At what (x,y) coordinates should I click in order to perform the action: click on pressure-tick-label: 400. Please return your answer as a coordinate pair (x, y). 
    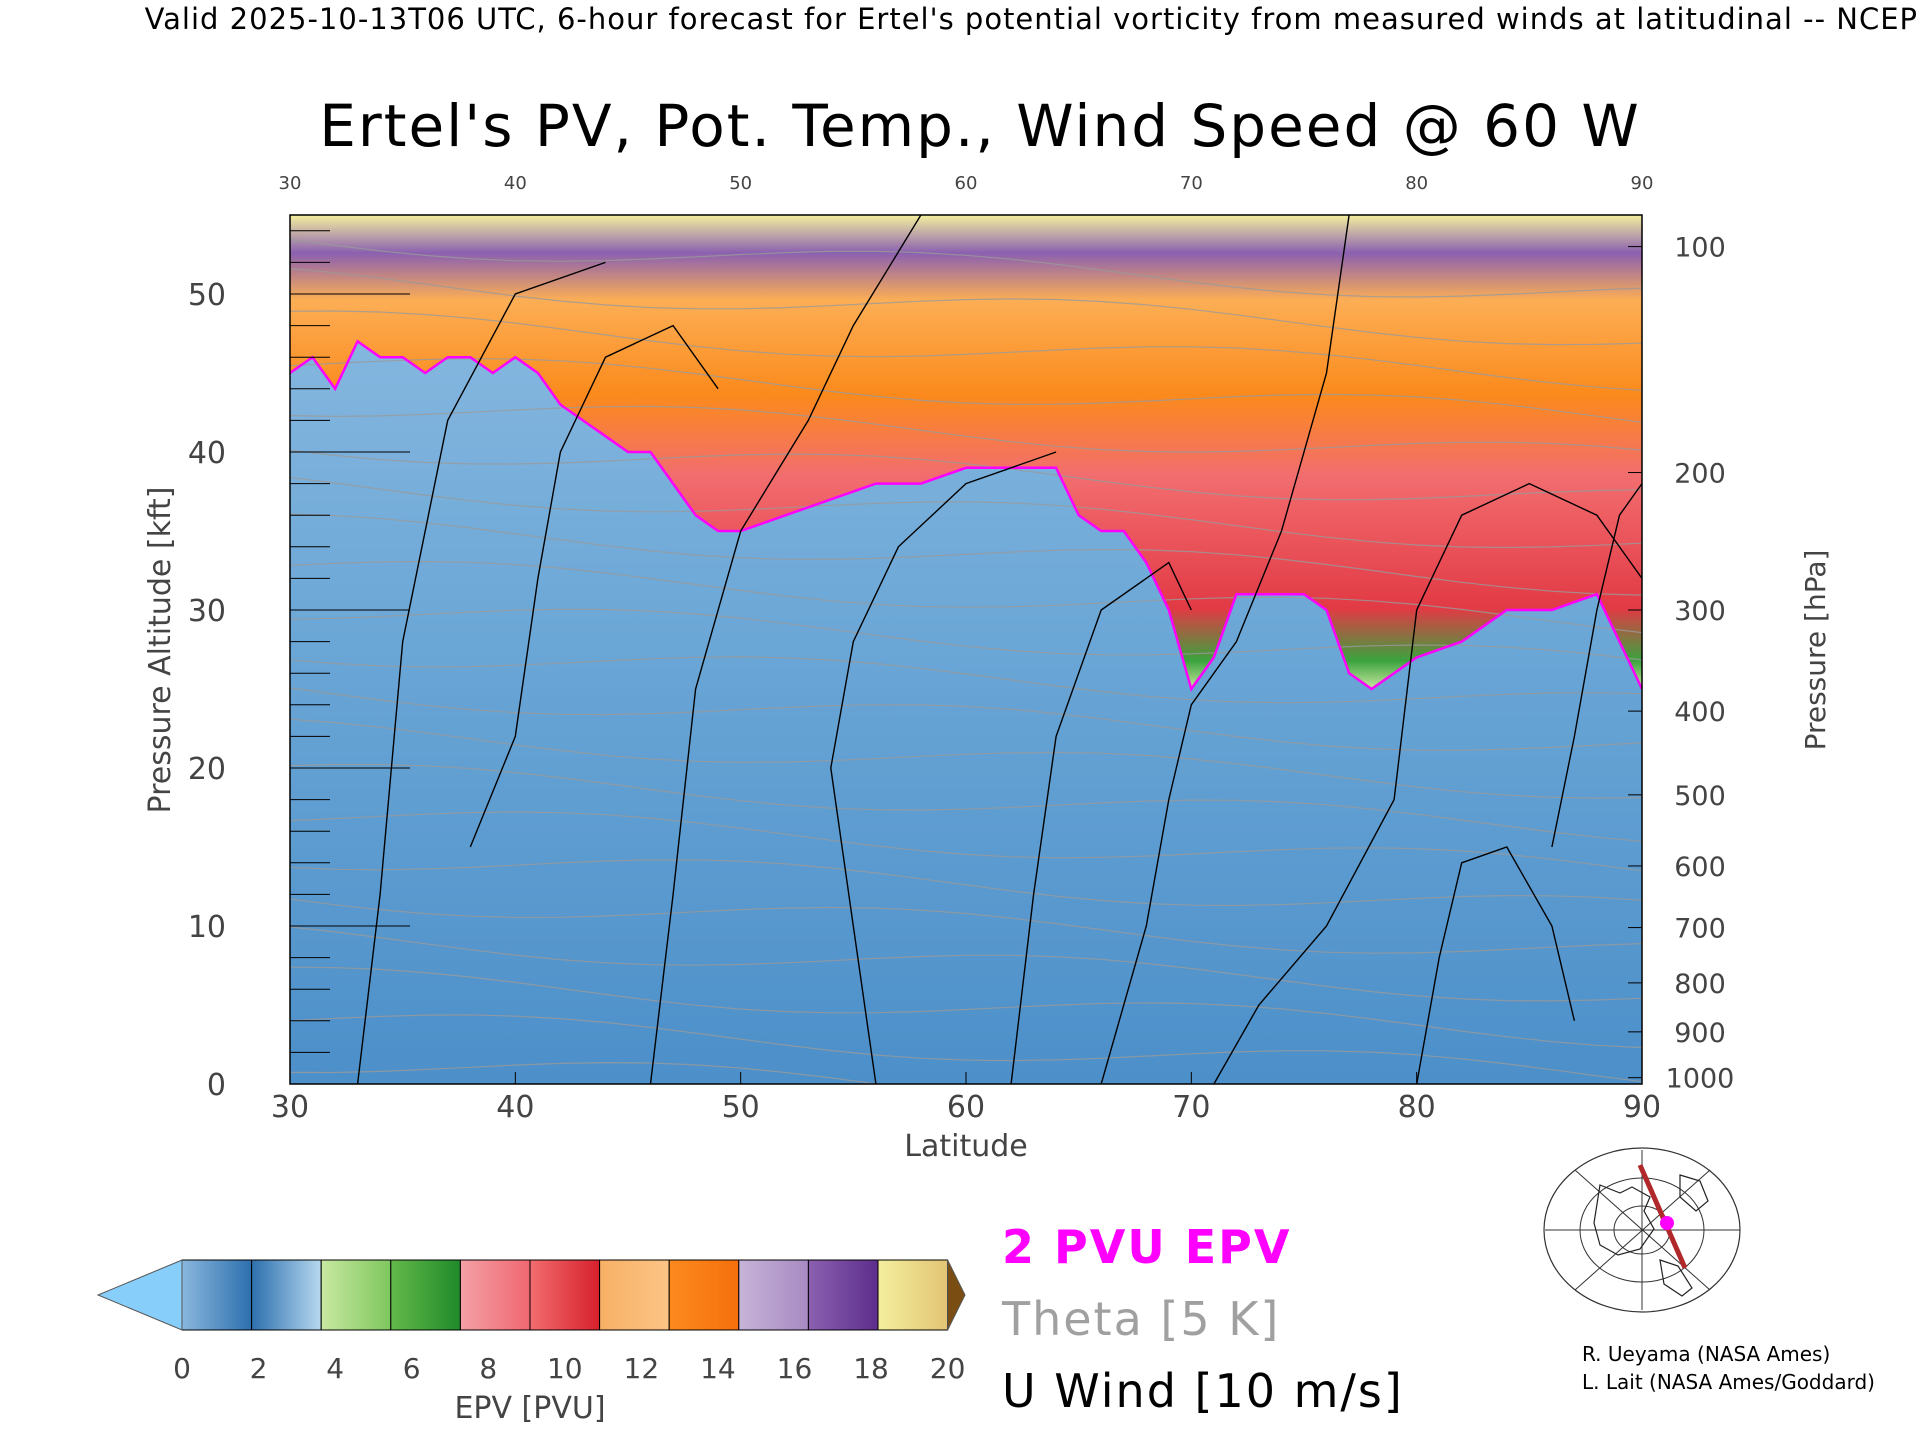
    Looking at the image, I should click on (1700, 712).